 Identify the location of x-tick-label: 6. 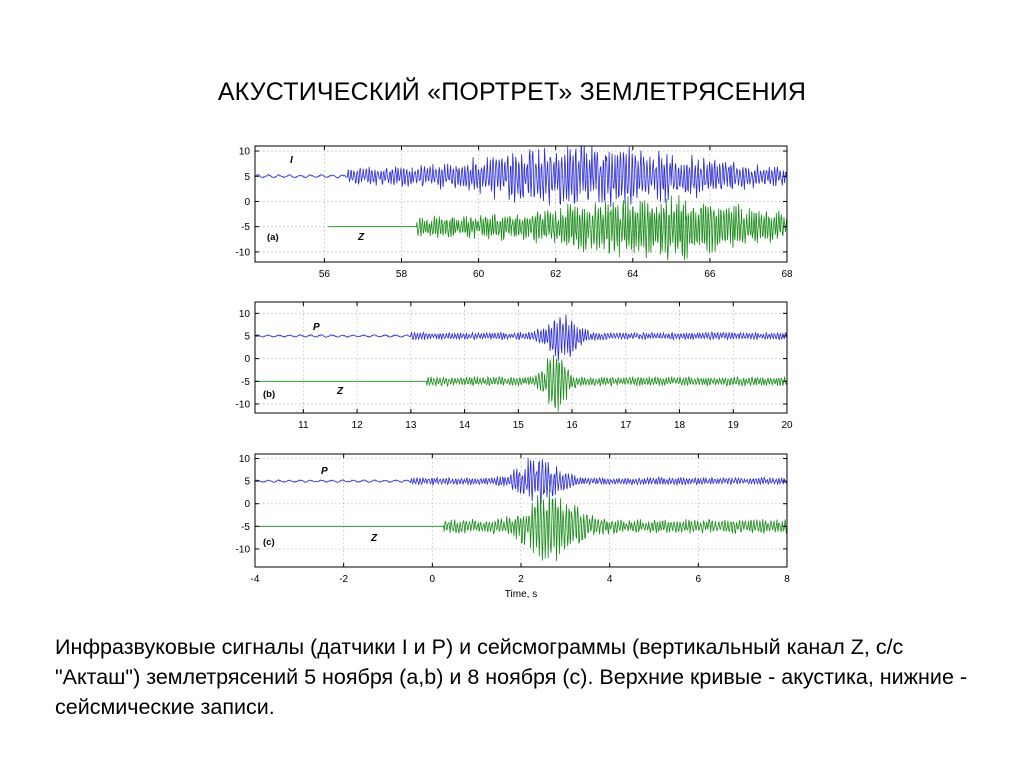
(699, 579).